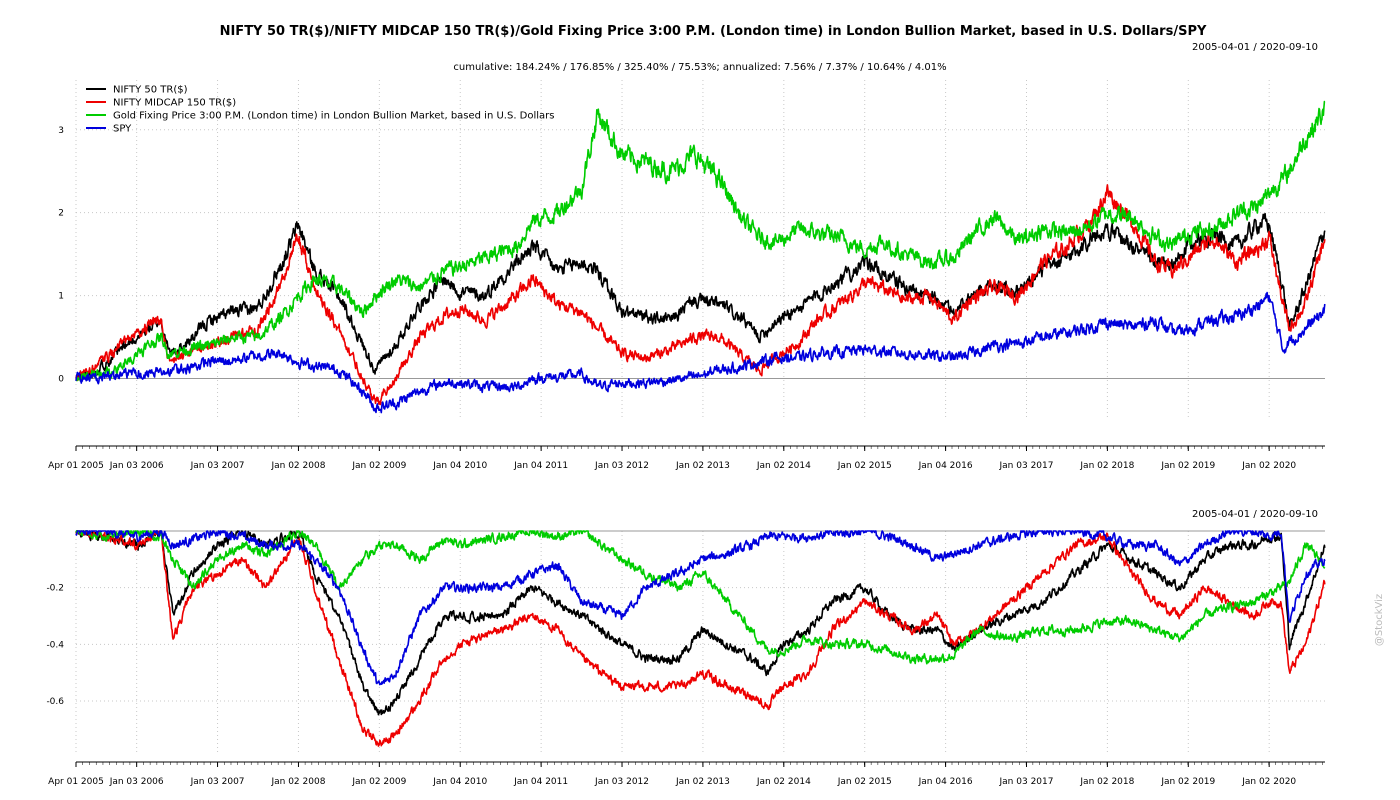  I want to click on legend-label: NIFTY 50 TR($), so click(150, 90).